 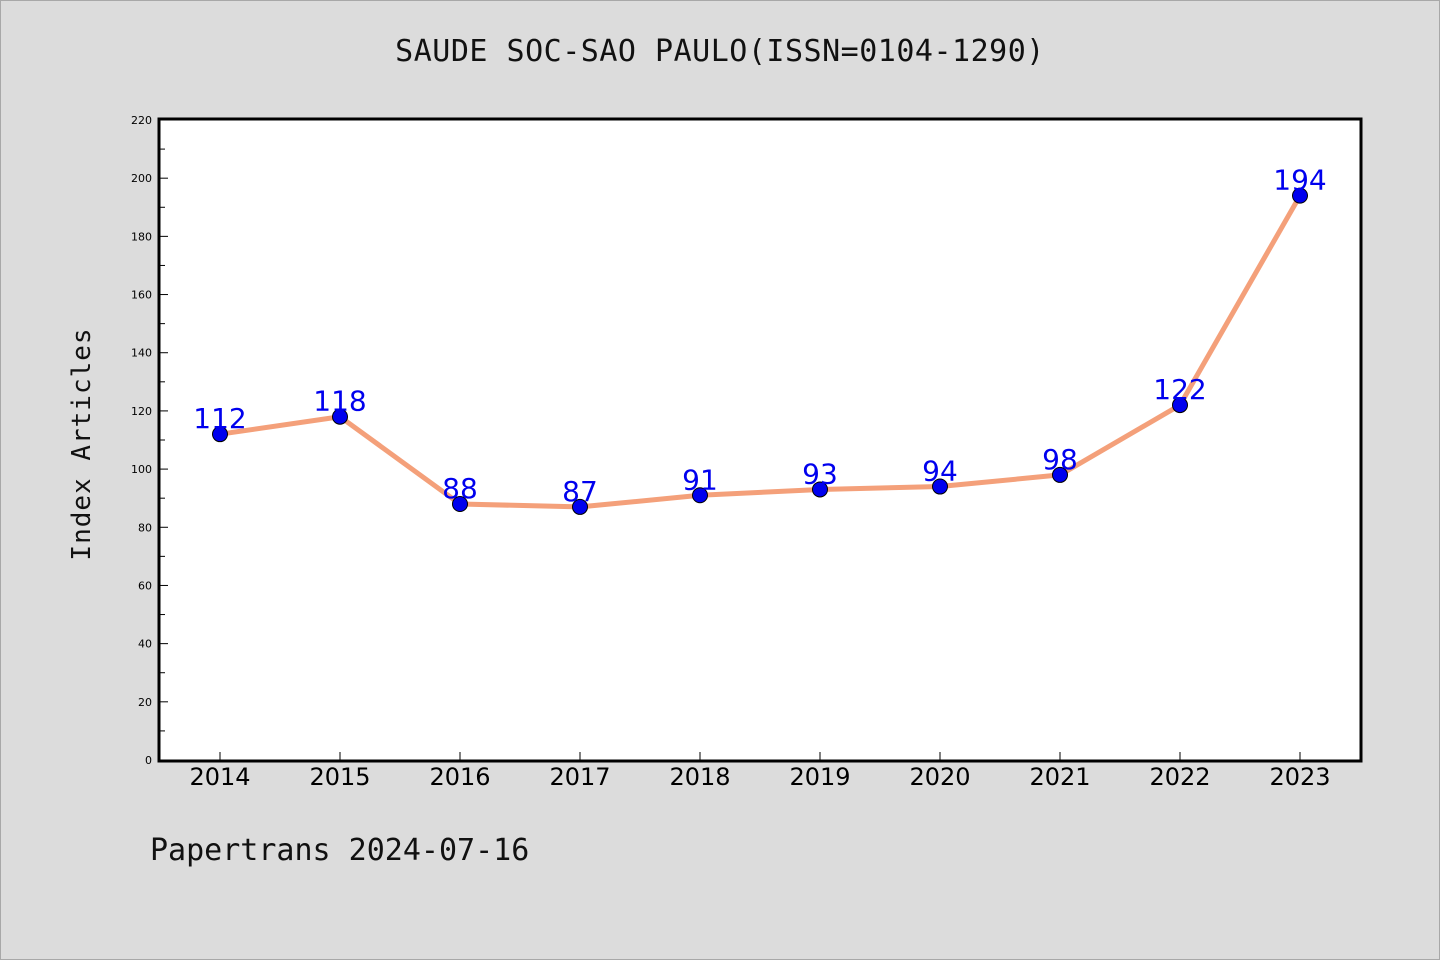 I want to click on data-label: 91, so click(x=700, y=479).